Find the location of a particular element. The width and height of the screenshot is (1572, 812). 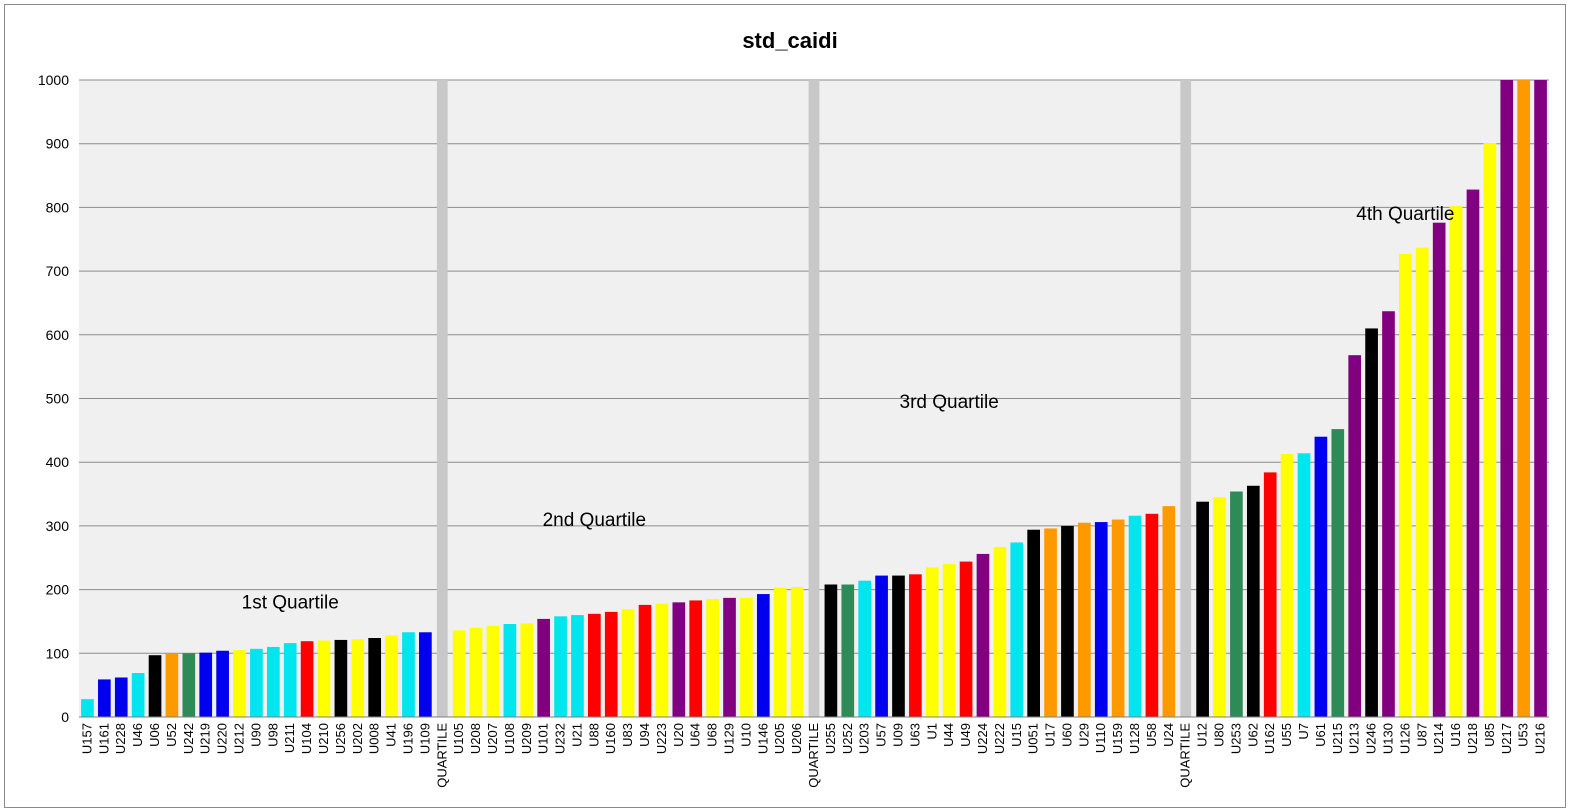

bar-U104 is located at coordinates (307, 679).